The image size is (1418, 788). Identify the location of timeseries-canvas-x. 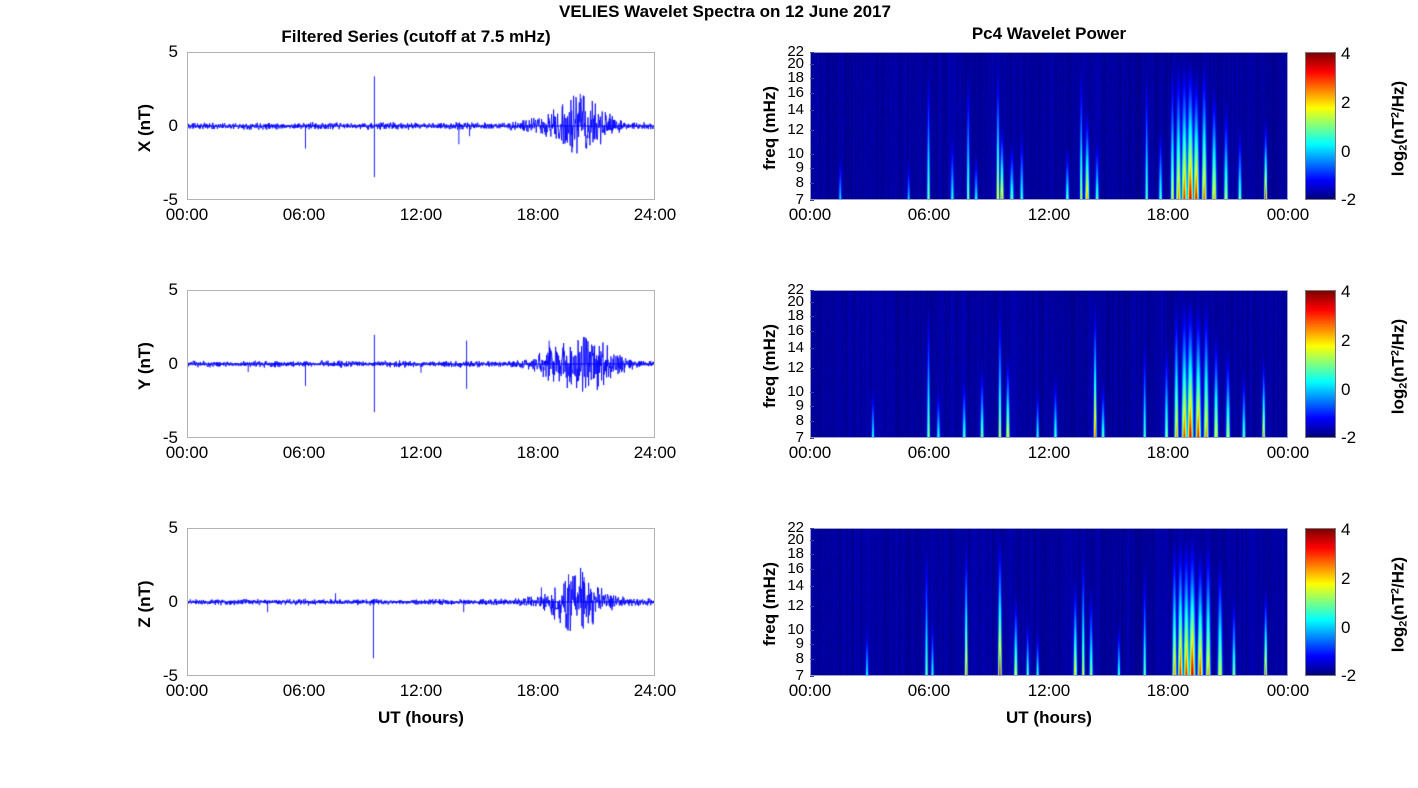
(421, 126).